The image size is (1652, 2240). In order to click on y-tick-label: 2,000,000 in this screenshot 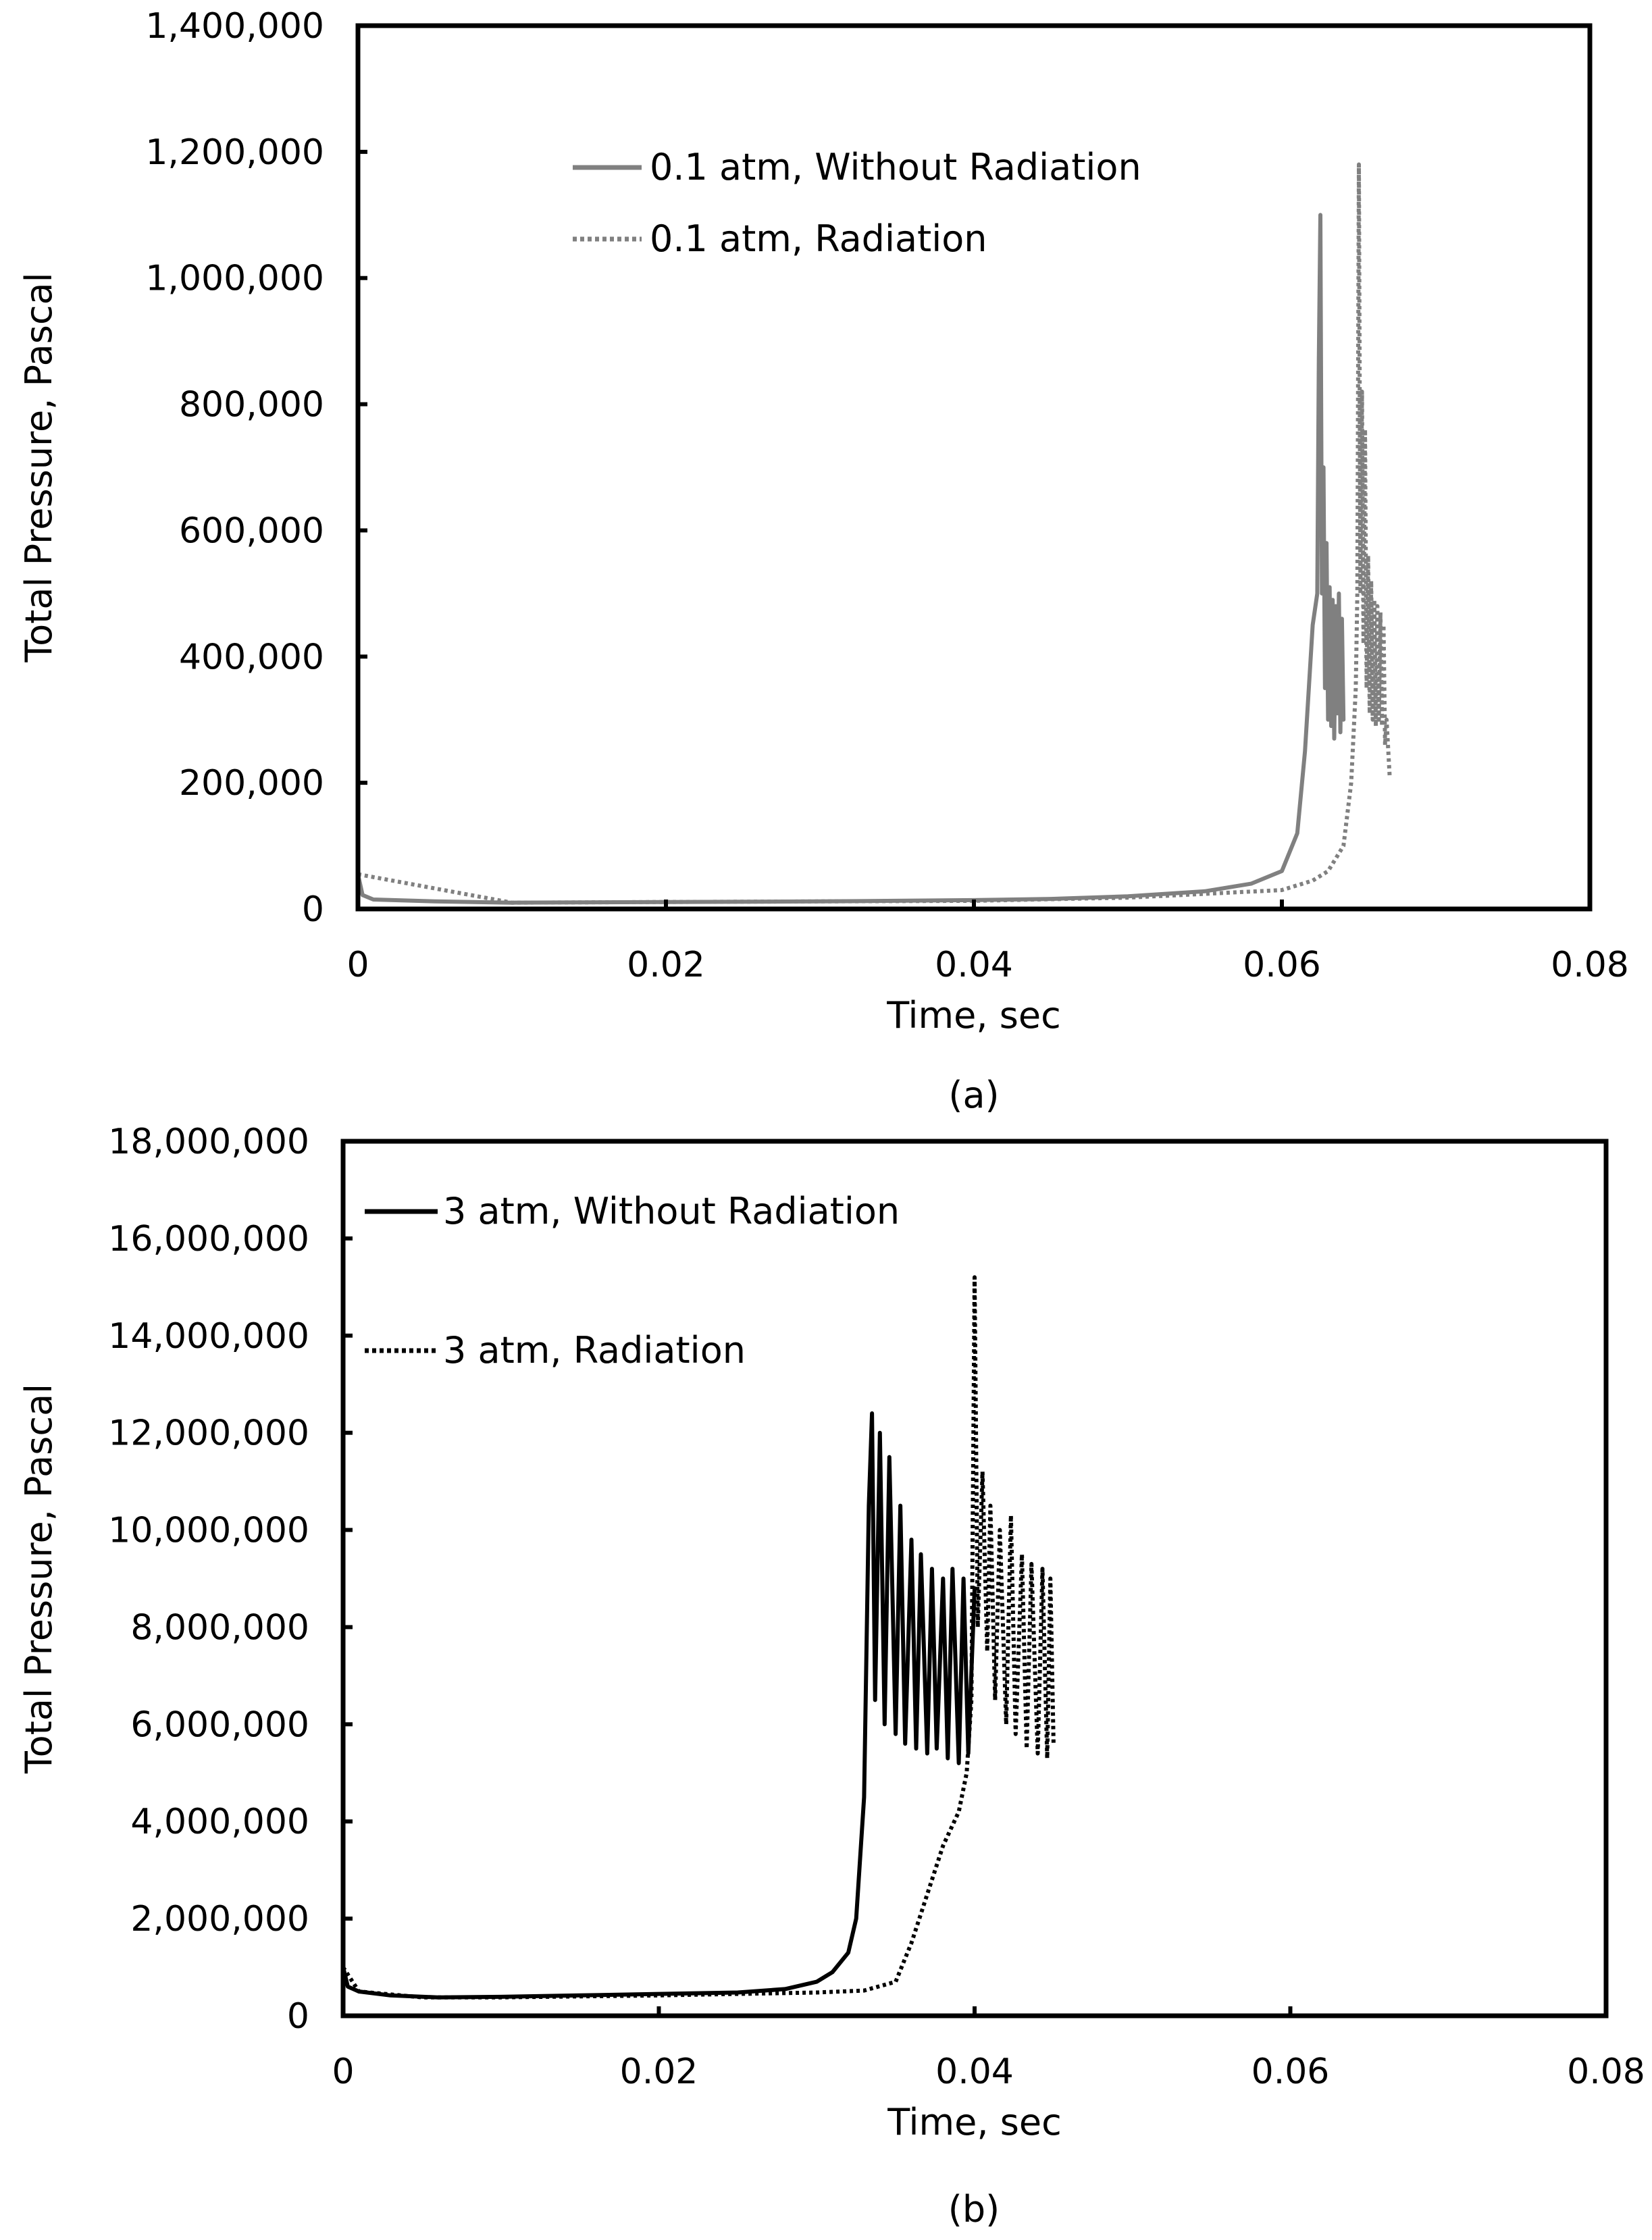, I will do `click(219, 1919)`.